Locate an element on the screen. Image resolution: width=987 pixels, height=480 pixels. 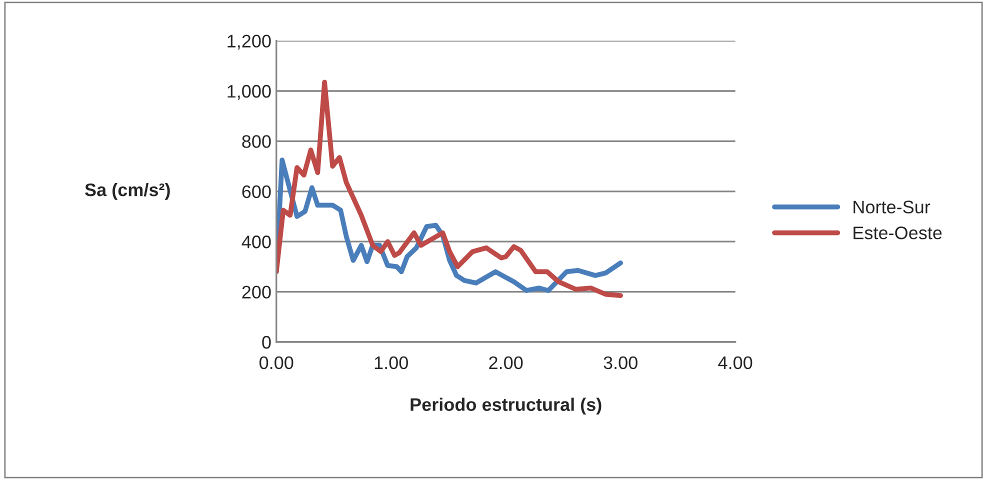
legend-label: Este-Oeste is located at coordinates (898, 233).